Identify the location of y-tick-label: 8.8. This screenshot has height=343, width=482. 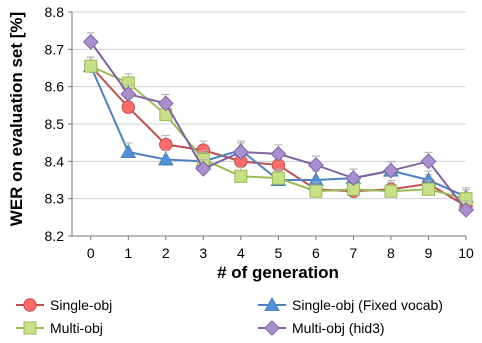
(55, 12).